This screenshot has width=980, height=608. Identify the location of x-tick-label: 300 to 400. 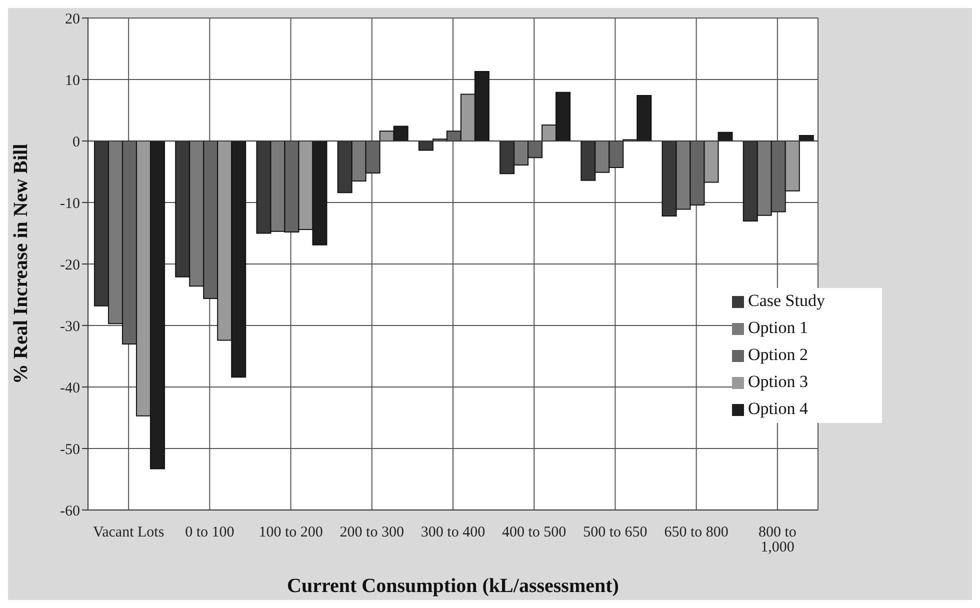
(453, 532).